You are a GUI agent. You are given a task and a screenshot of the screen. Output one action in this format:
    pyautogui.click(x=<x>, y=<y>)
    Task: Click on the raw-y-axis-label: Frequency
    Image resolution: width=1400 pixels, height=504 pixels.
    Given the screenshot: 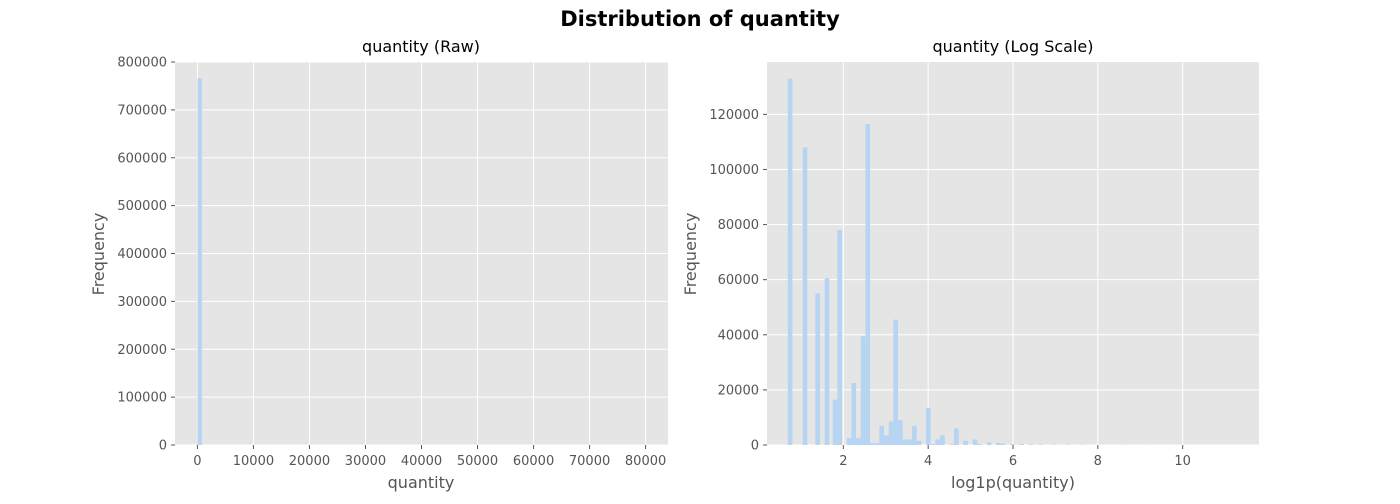 What is the action you would take?
    pyautogui.click(x=98, y=254)
    